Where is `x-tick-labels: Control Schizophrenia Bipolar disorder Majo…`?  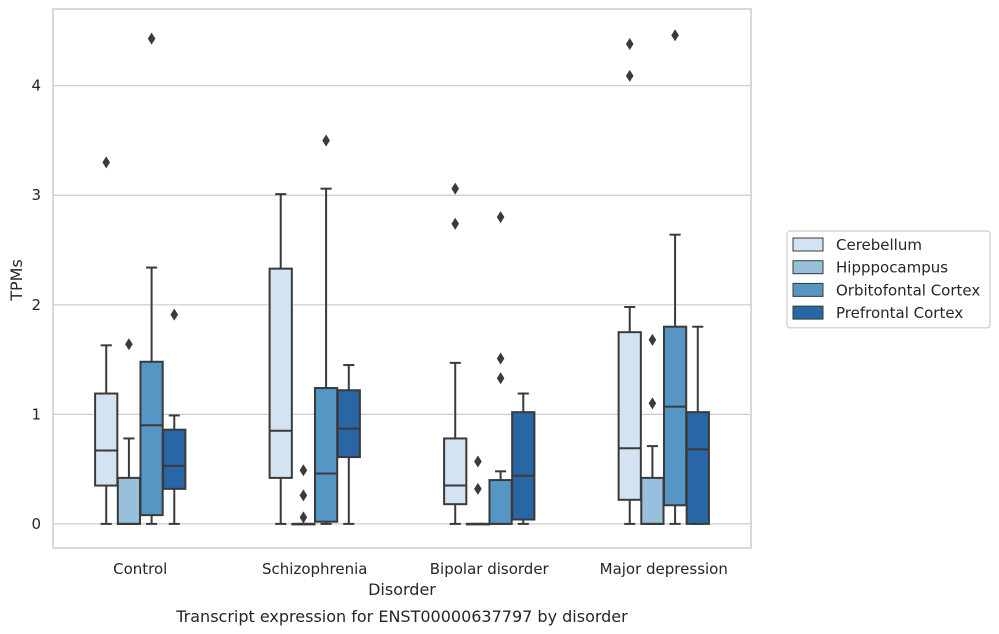
x-tick-labels: Control Schizophrenia Bipolar disorder Majo… is located at coordinates (420, 569).